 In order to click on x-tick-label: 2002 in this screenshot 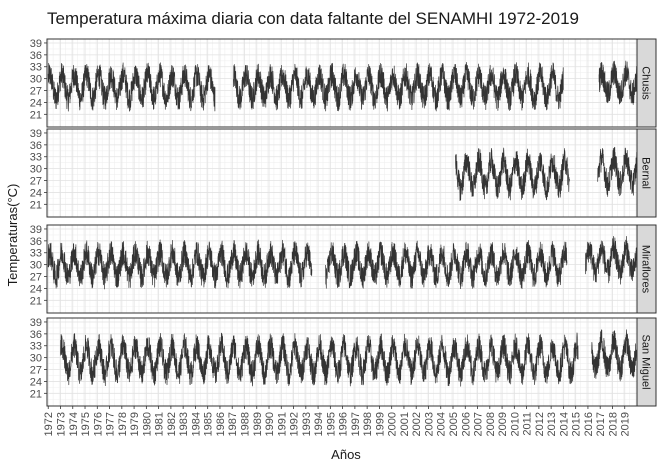, I will do `click(417, 424)`.